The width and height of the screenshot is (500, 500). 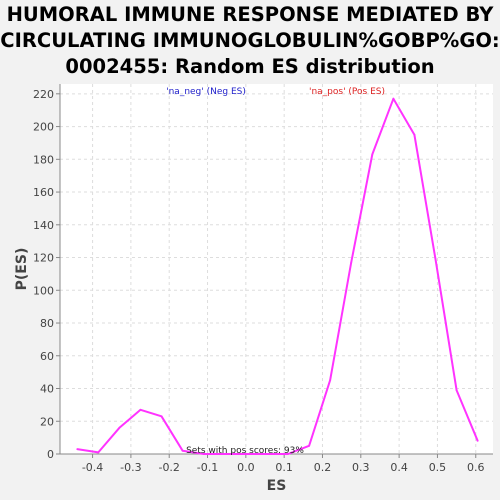 I want to click on y-tick-label: 180, so click(x=43, y=159).